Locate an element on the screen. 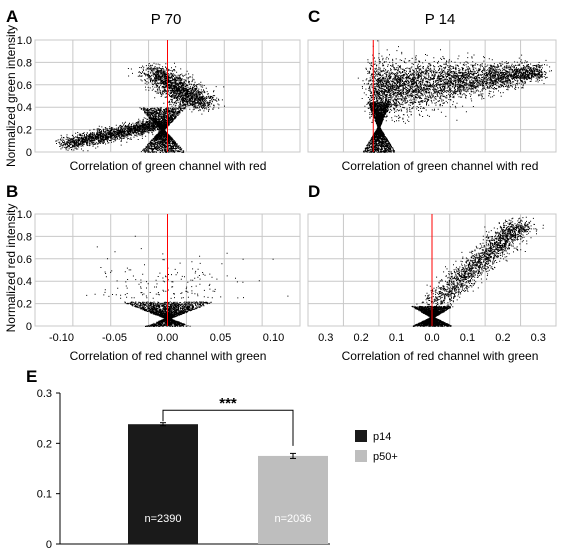  bar-label: n=2390 is located at coordinates (162, 519).